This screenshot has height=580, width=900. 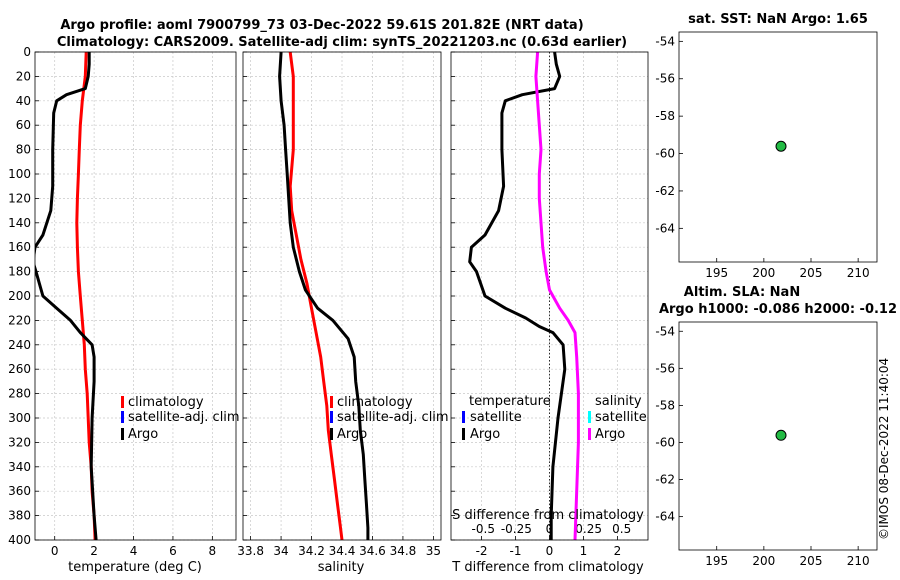 I want to click on x-tick-label: 205, so click(x=811, y=561).